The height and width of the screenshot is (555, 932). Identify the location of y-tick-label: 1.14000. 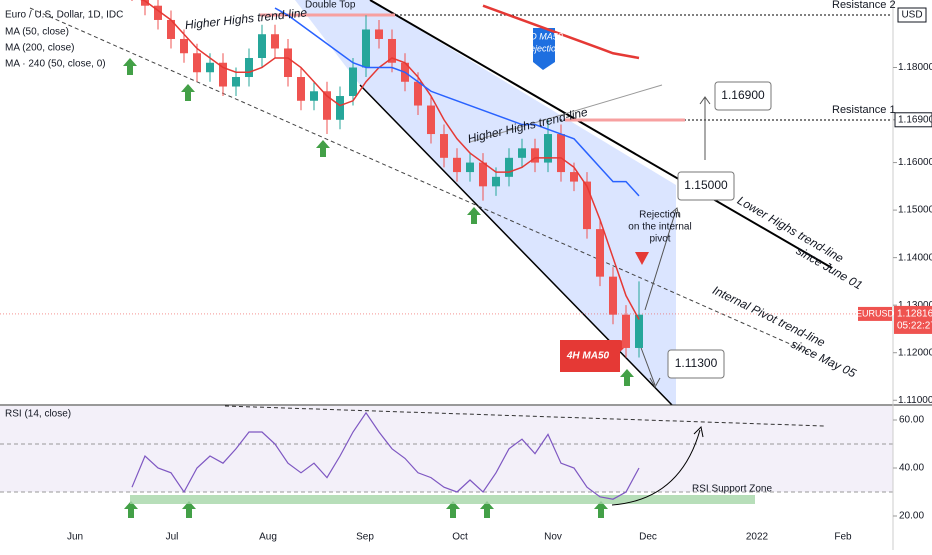
(915, 257).